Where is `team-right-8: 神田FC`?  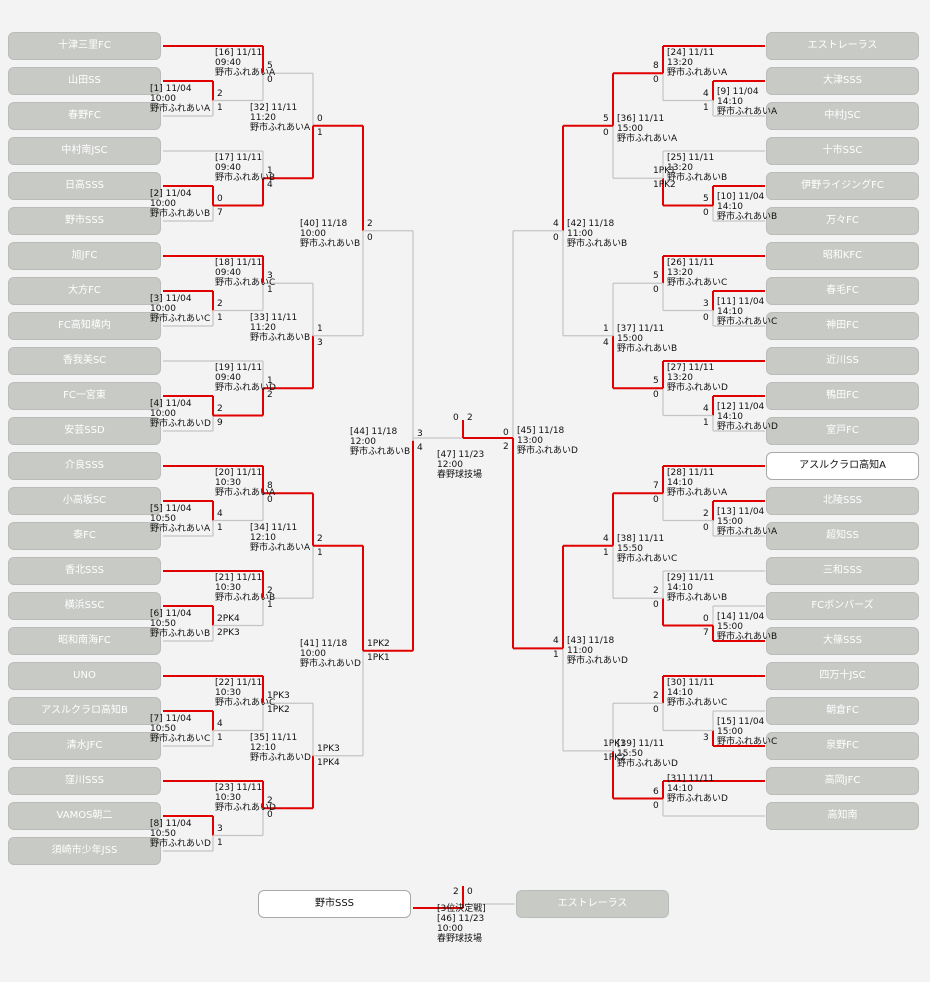 team-right-8: 神田FC is located at coordinates (842, 326).